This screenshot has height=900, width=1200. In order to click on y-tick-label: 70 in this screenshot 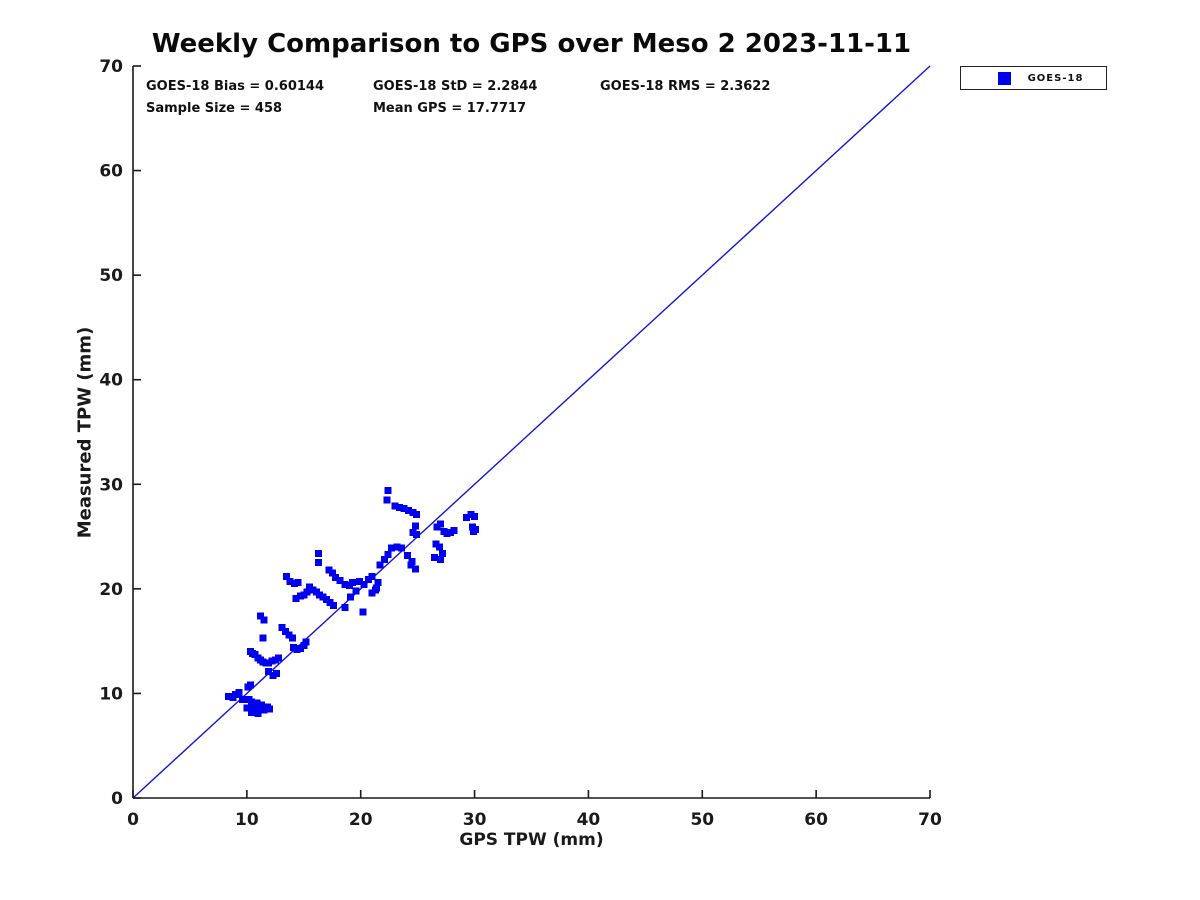, I will do `click(111, 67)`.